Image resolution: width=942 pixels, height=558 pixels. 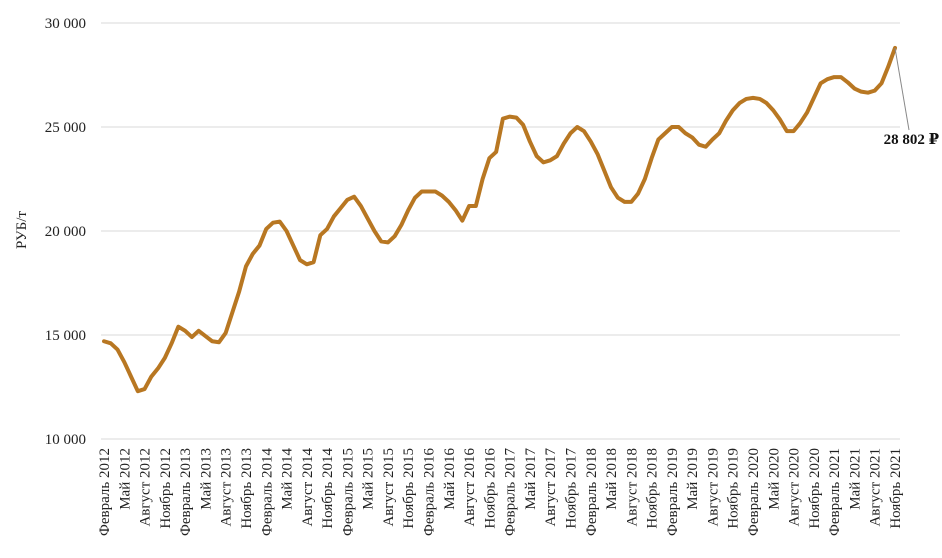 I want to click on x-tick-label: Август 2020, so click(x=795, y=487).